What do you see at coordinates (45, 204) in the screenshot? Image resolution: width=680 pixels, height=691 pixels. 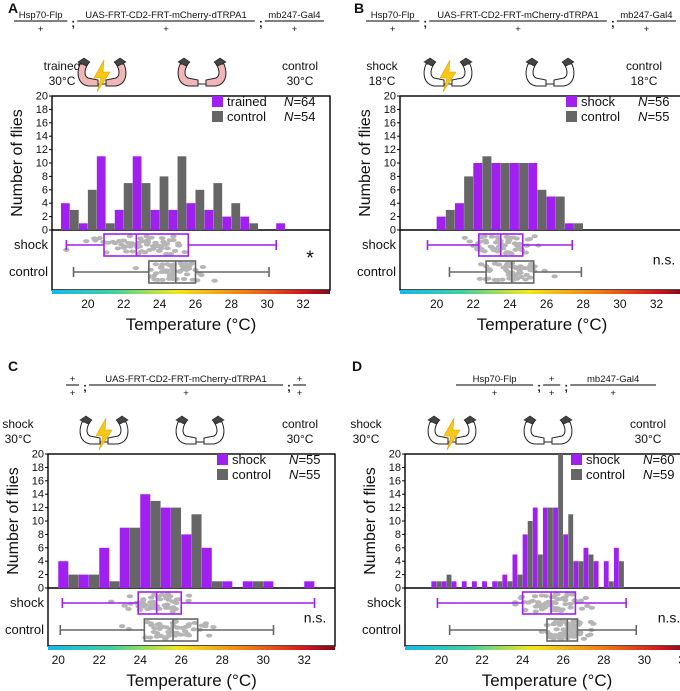 I see `y-tick-label: 4` at bounding box center [45, 204].